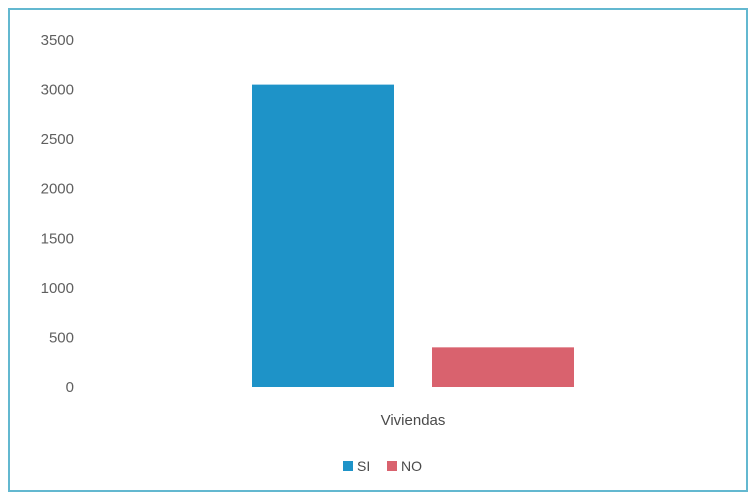  Describe the element at coordinates (57, 40) in the screenshot. I see `y-tick-label: 3500` at that location.